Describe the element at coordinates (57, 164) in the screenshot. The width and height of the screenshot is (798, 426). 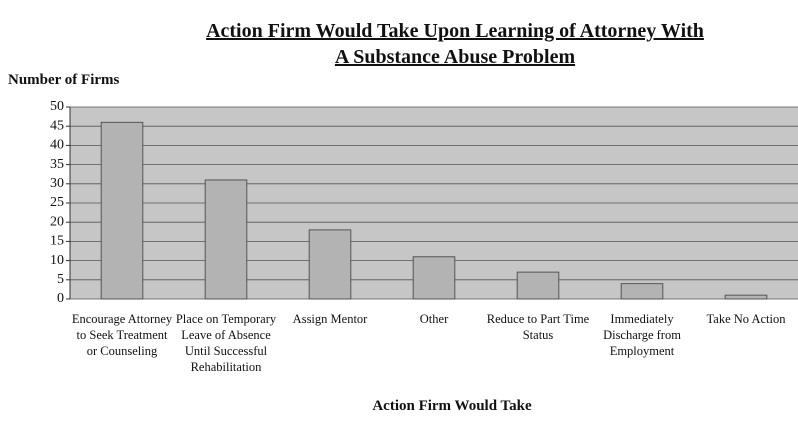
I see `y-tick-label: 35` at that location.